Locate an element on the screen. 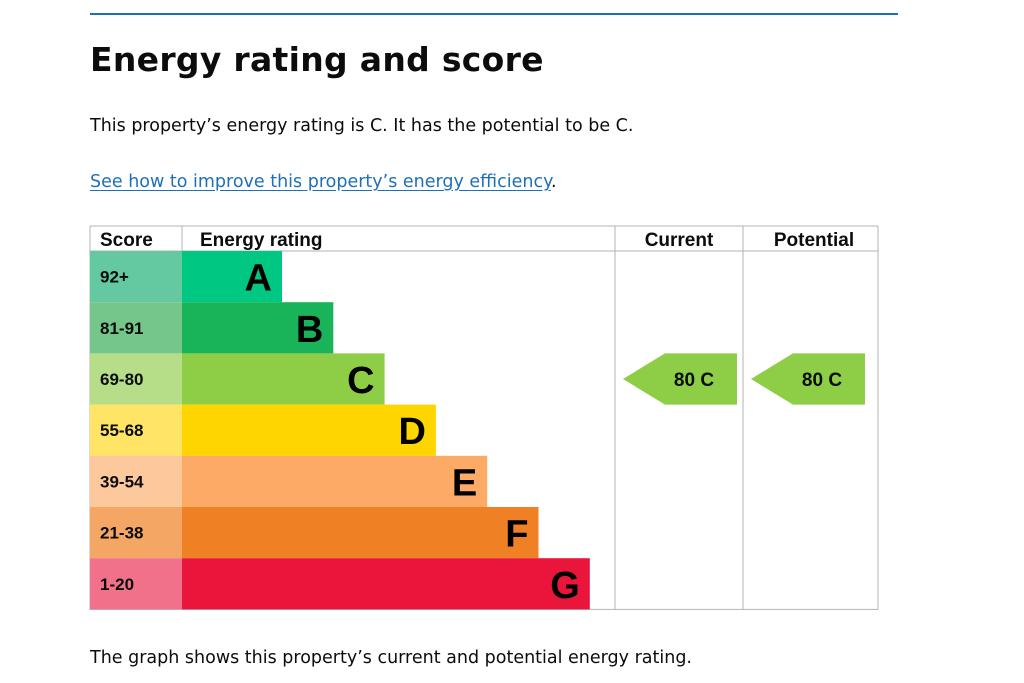 The image size is (1024, 683). band-bar-c is located at coordinates (283, 379).